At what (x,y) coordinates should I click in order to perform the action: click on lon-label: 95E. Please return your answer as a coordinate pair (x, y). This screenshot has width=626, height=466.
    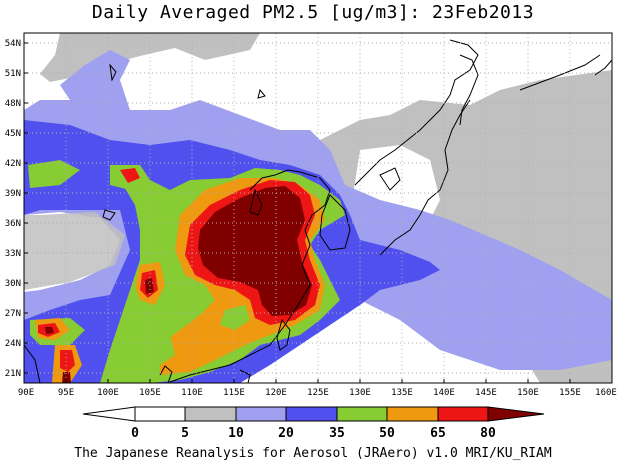
    Looking at the image, I should click on (66, 393).